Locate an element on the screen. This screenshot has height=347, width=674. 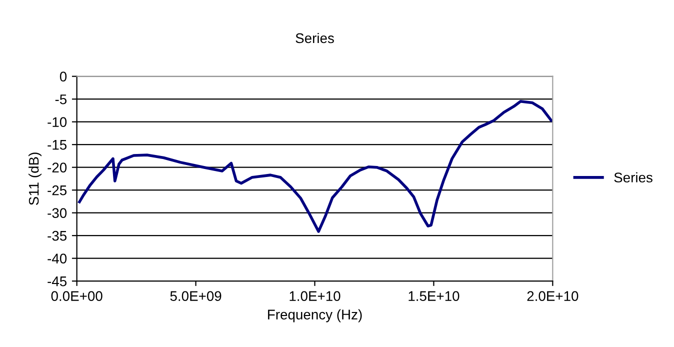
y-tick-label: -25 is located at coordinates (57, 190).